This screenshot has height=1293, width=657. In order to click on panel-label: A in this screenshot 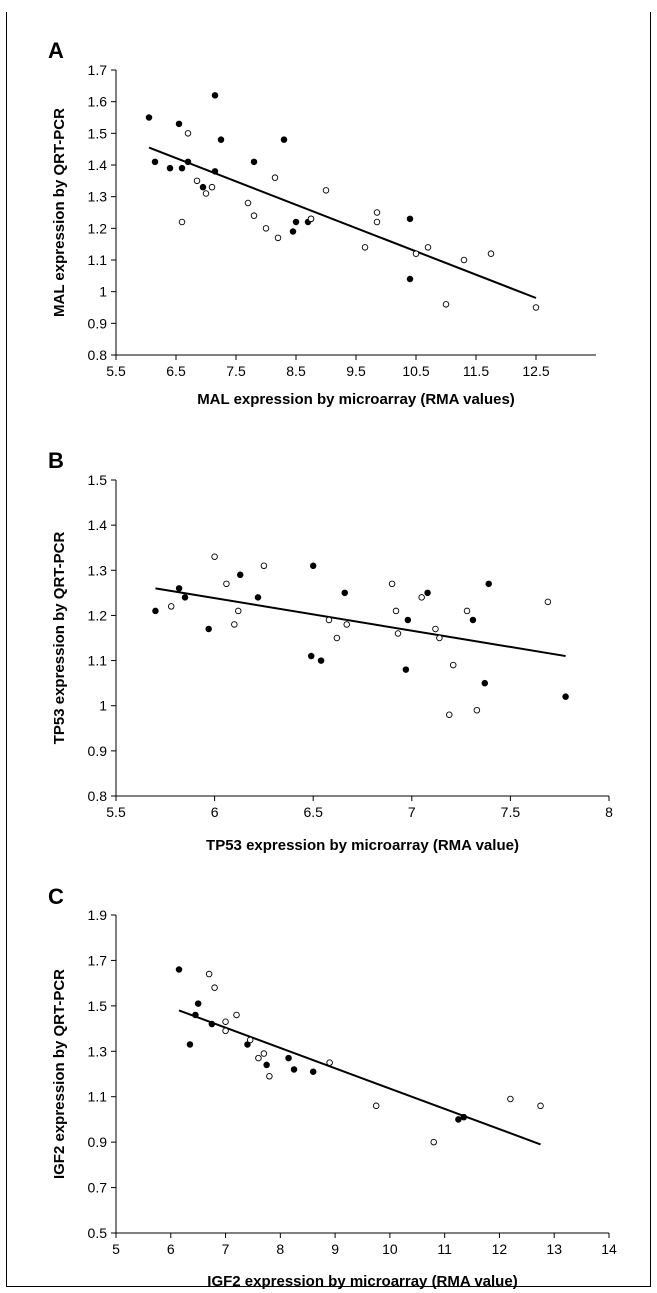, I will do `click(56, 50)`.